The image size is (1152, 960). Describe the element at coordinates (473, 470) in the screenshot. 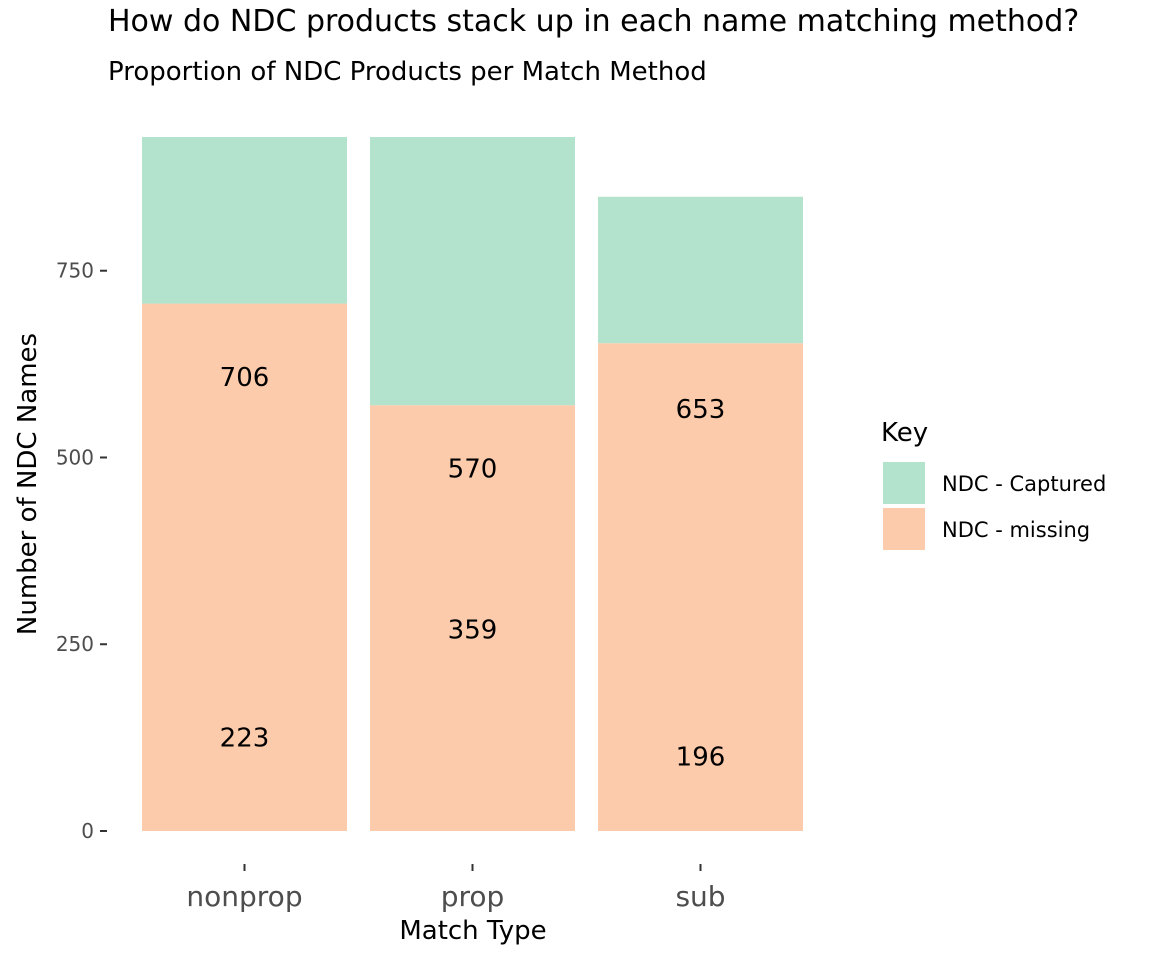

I see `data-label-prop-570: 570` at that location.